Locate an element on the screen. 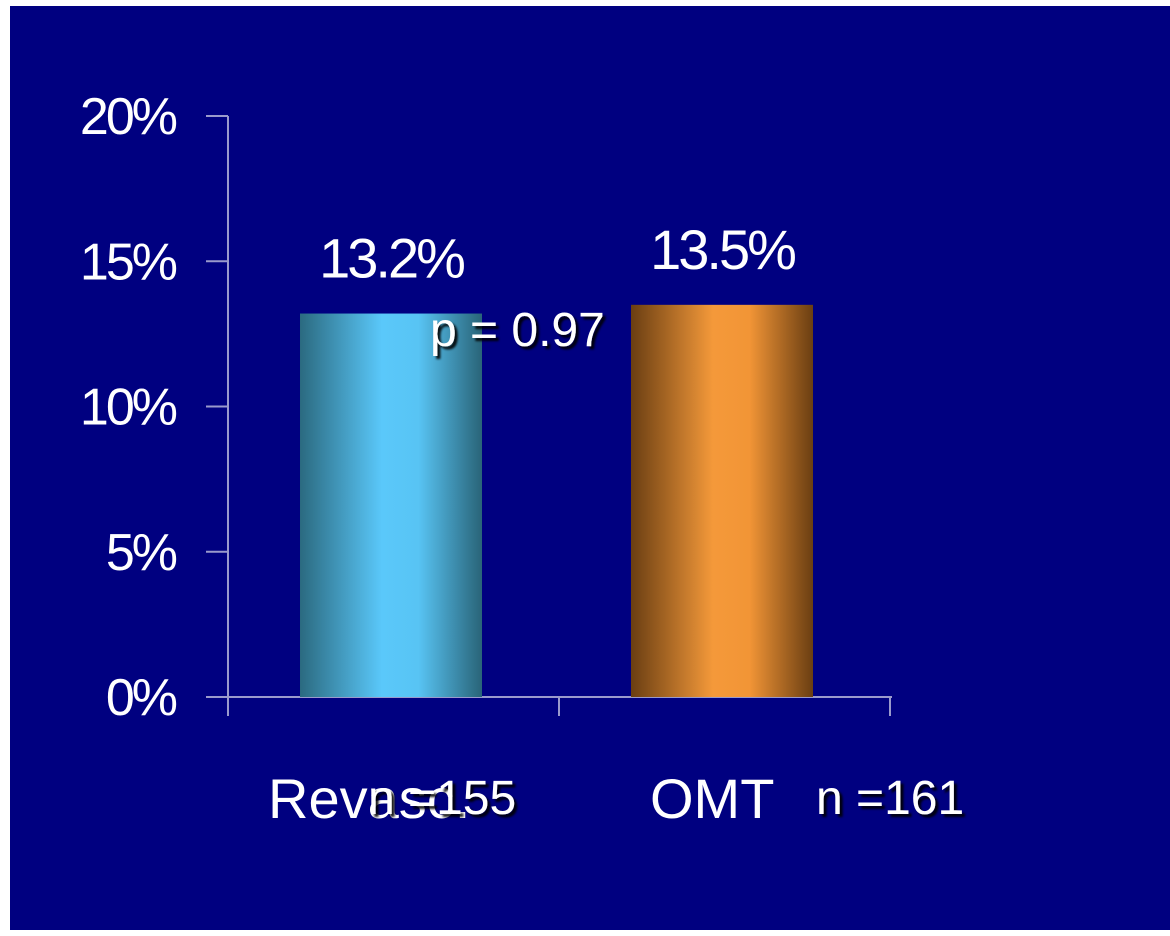 The image size is (1170, 936). n-label-omt: n =161 is located at coordinates (890, 798).